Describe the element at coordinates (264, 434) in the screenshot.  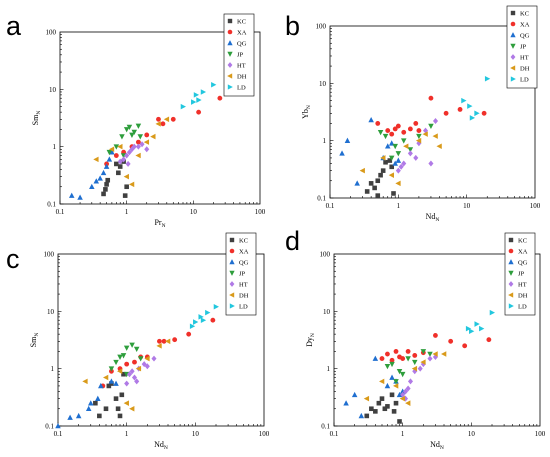
I see `x-tick-label: 100` at that location.